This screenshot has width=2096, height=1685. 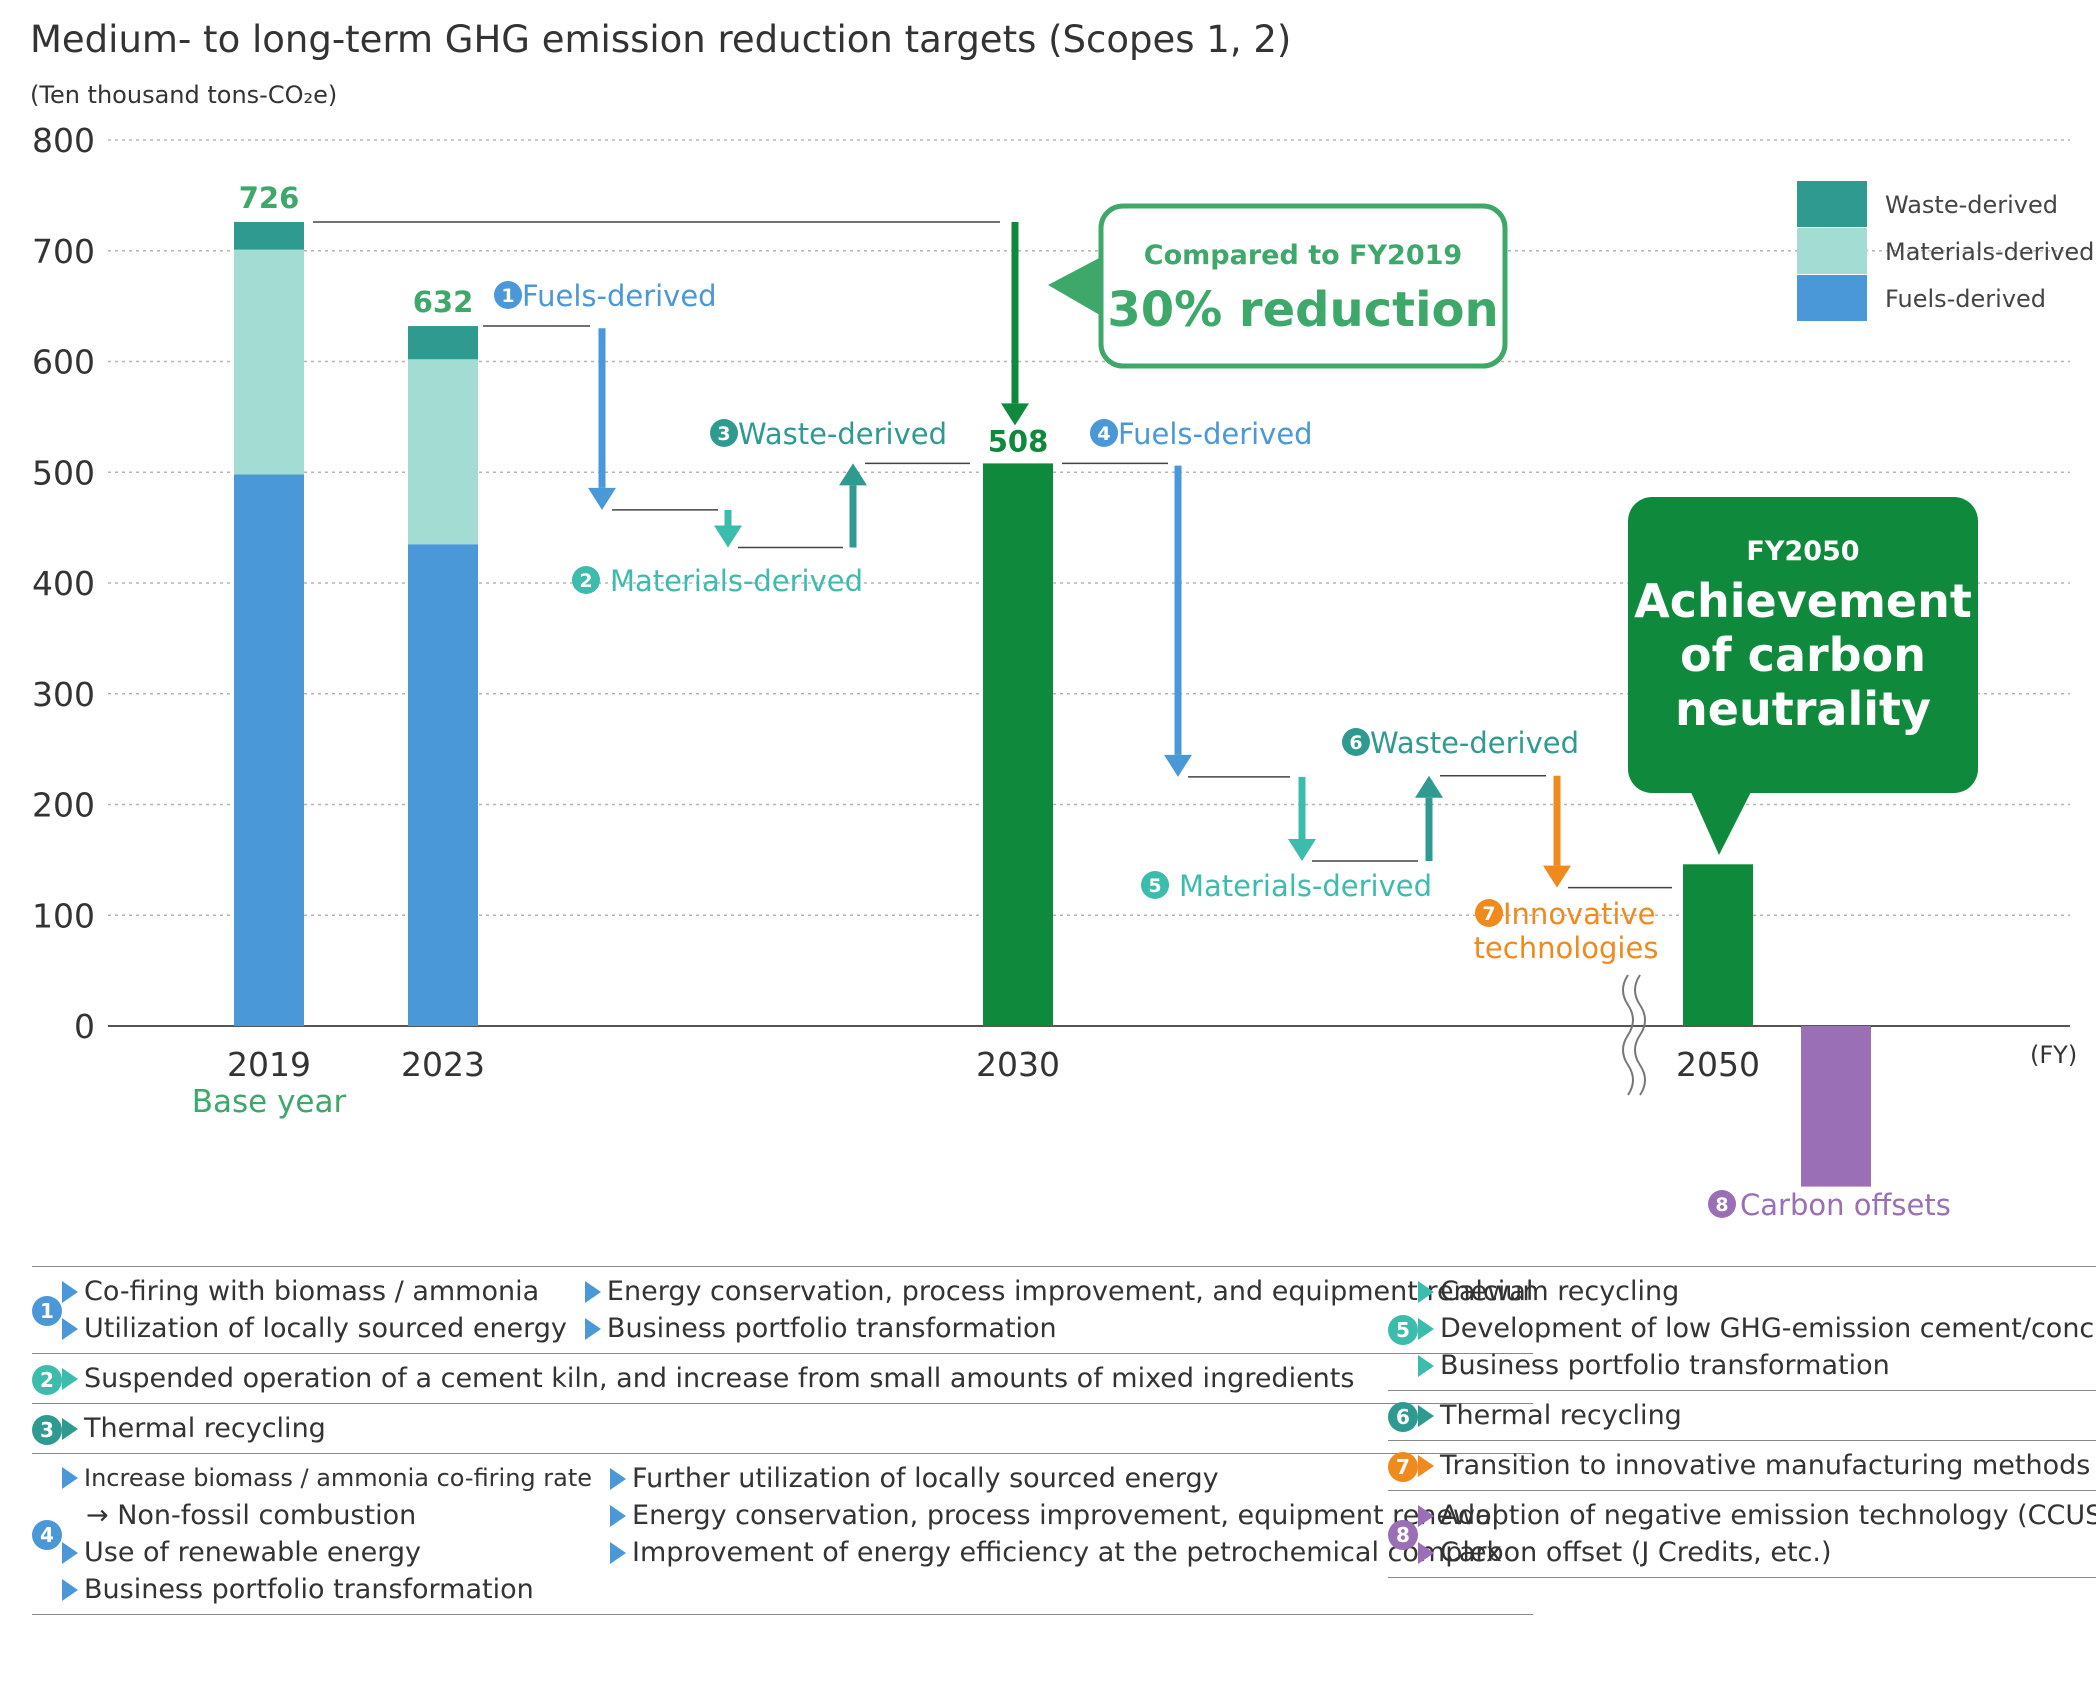 I want to click on bar-2023-materials, so click(x=443, y=452).